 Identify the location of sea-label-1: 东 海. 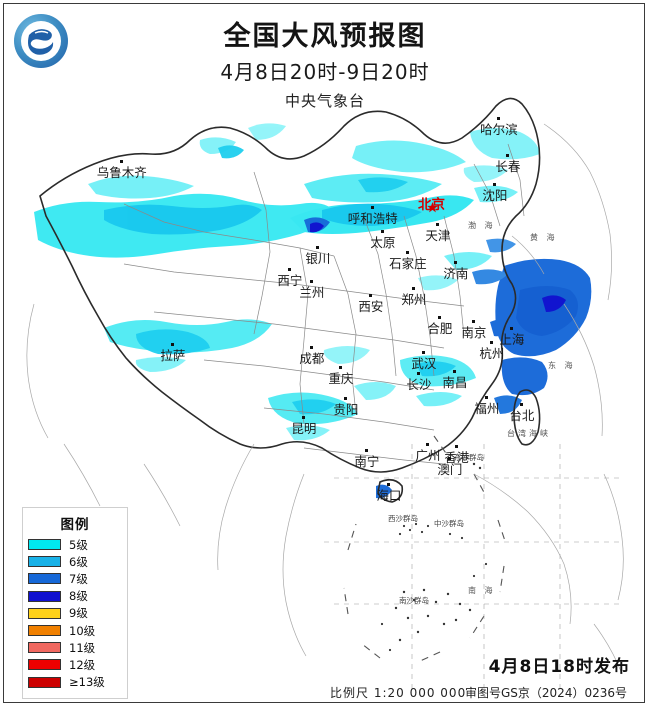
(562, 365).